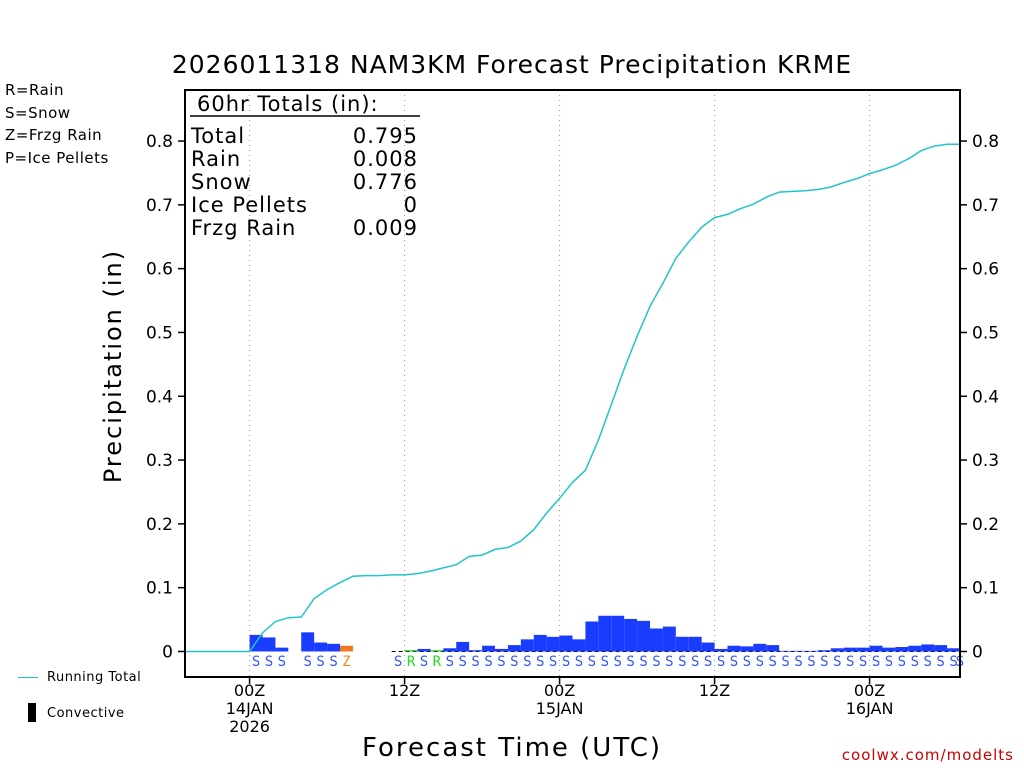 The width and height of the screenshot is (1024, 768). I want to click on y-tick-label-left: 0.2, so click(159, 525).